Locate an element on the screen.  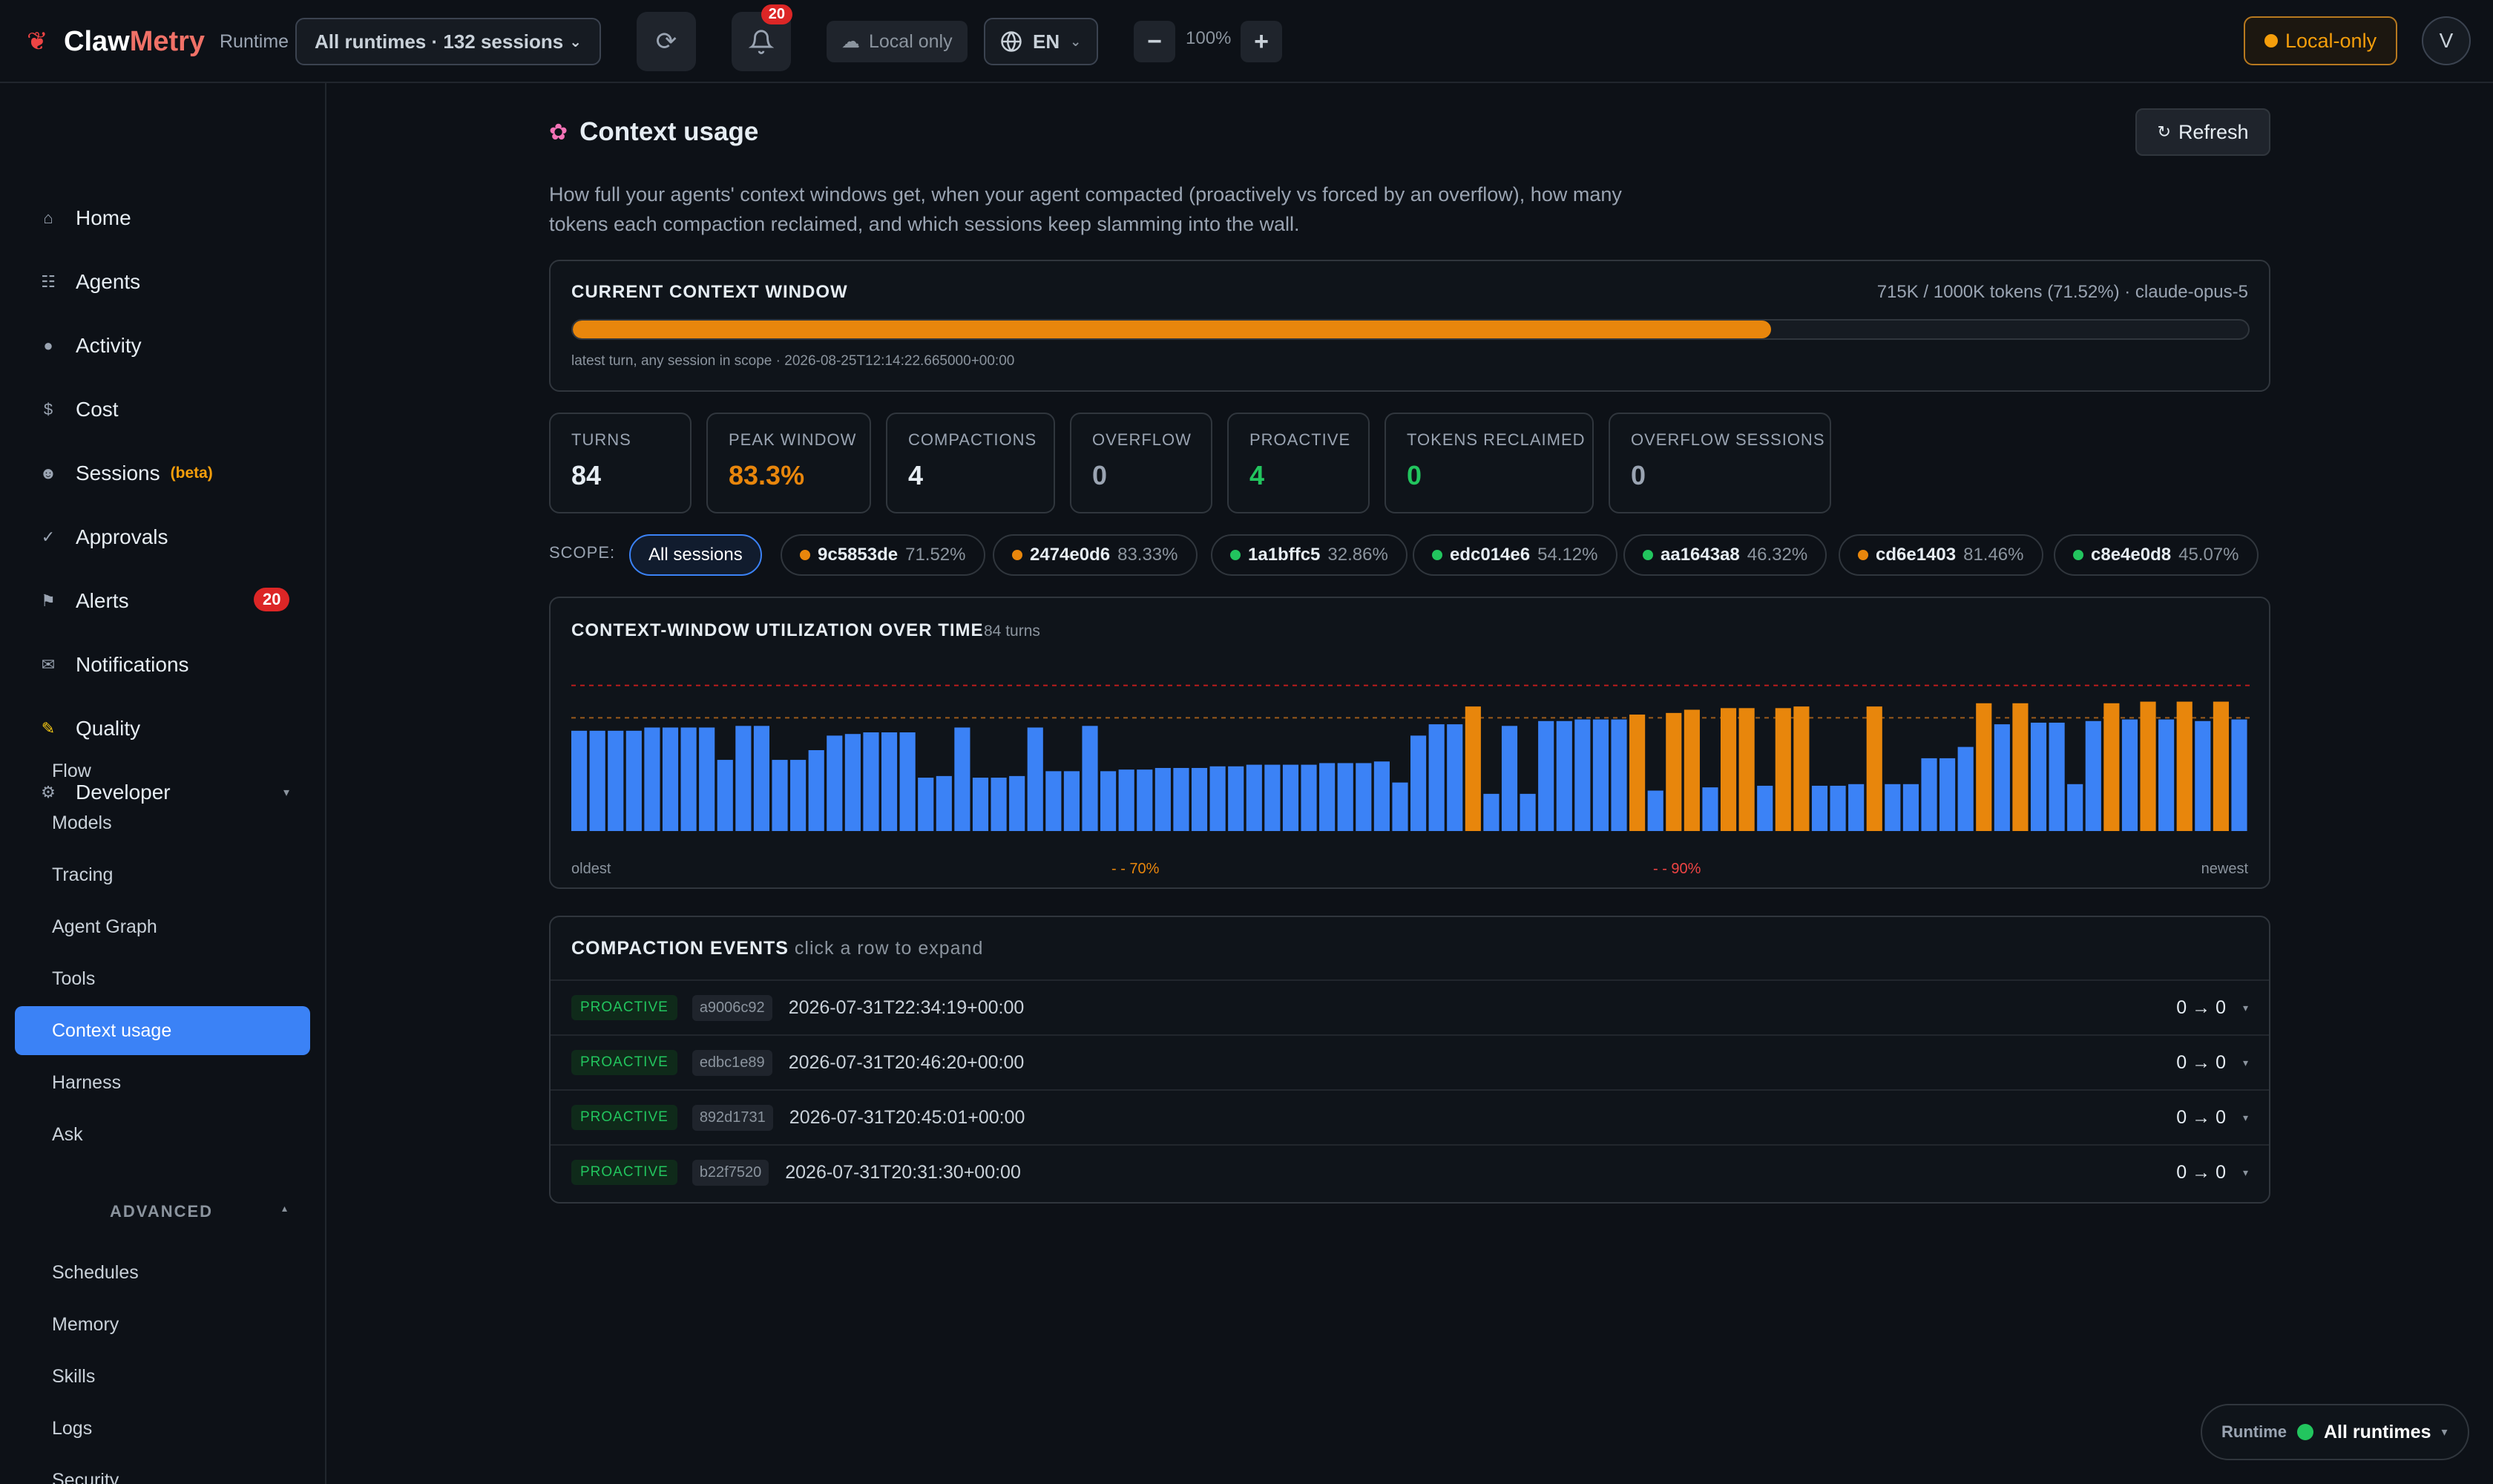
scope-chip-session: 9c5853de 71.52% is located at coordinates (883, 555).